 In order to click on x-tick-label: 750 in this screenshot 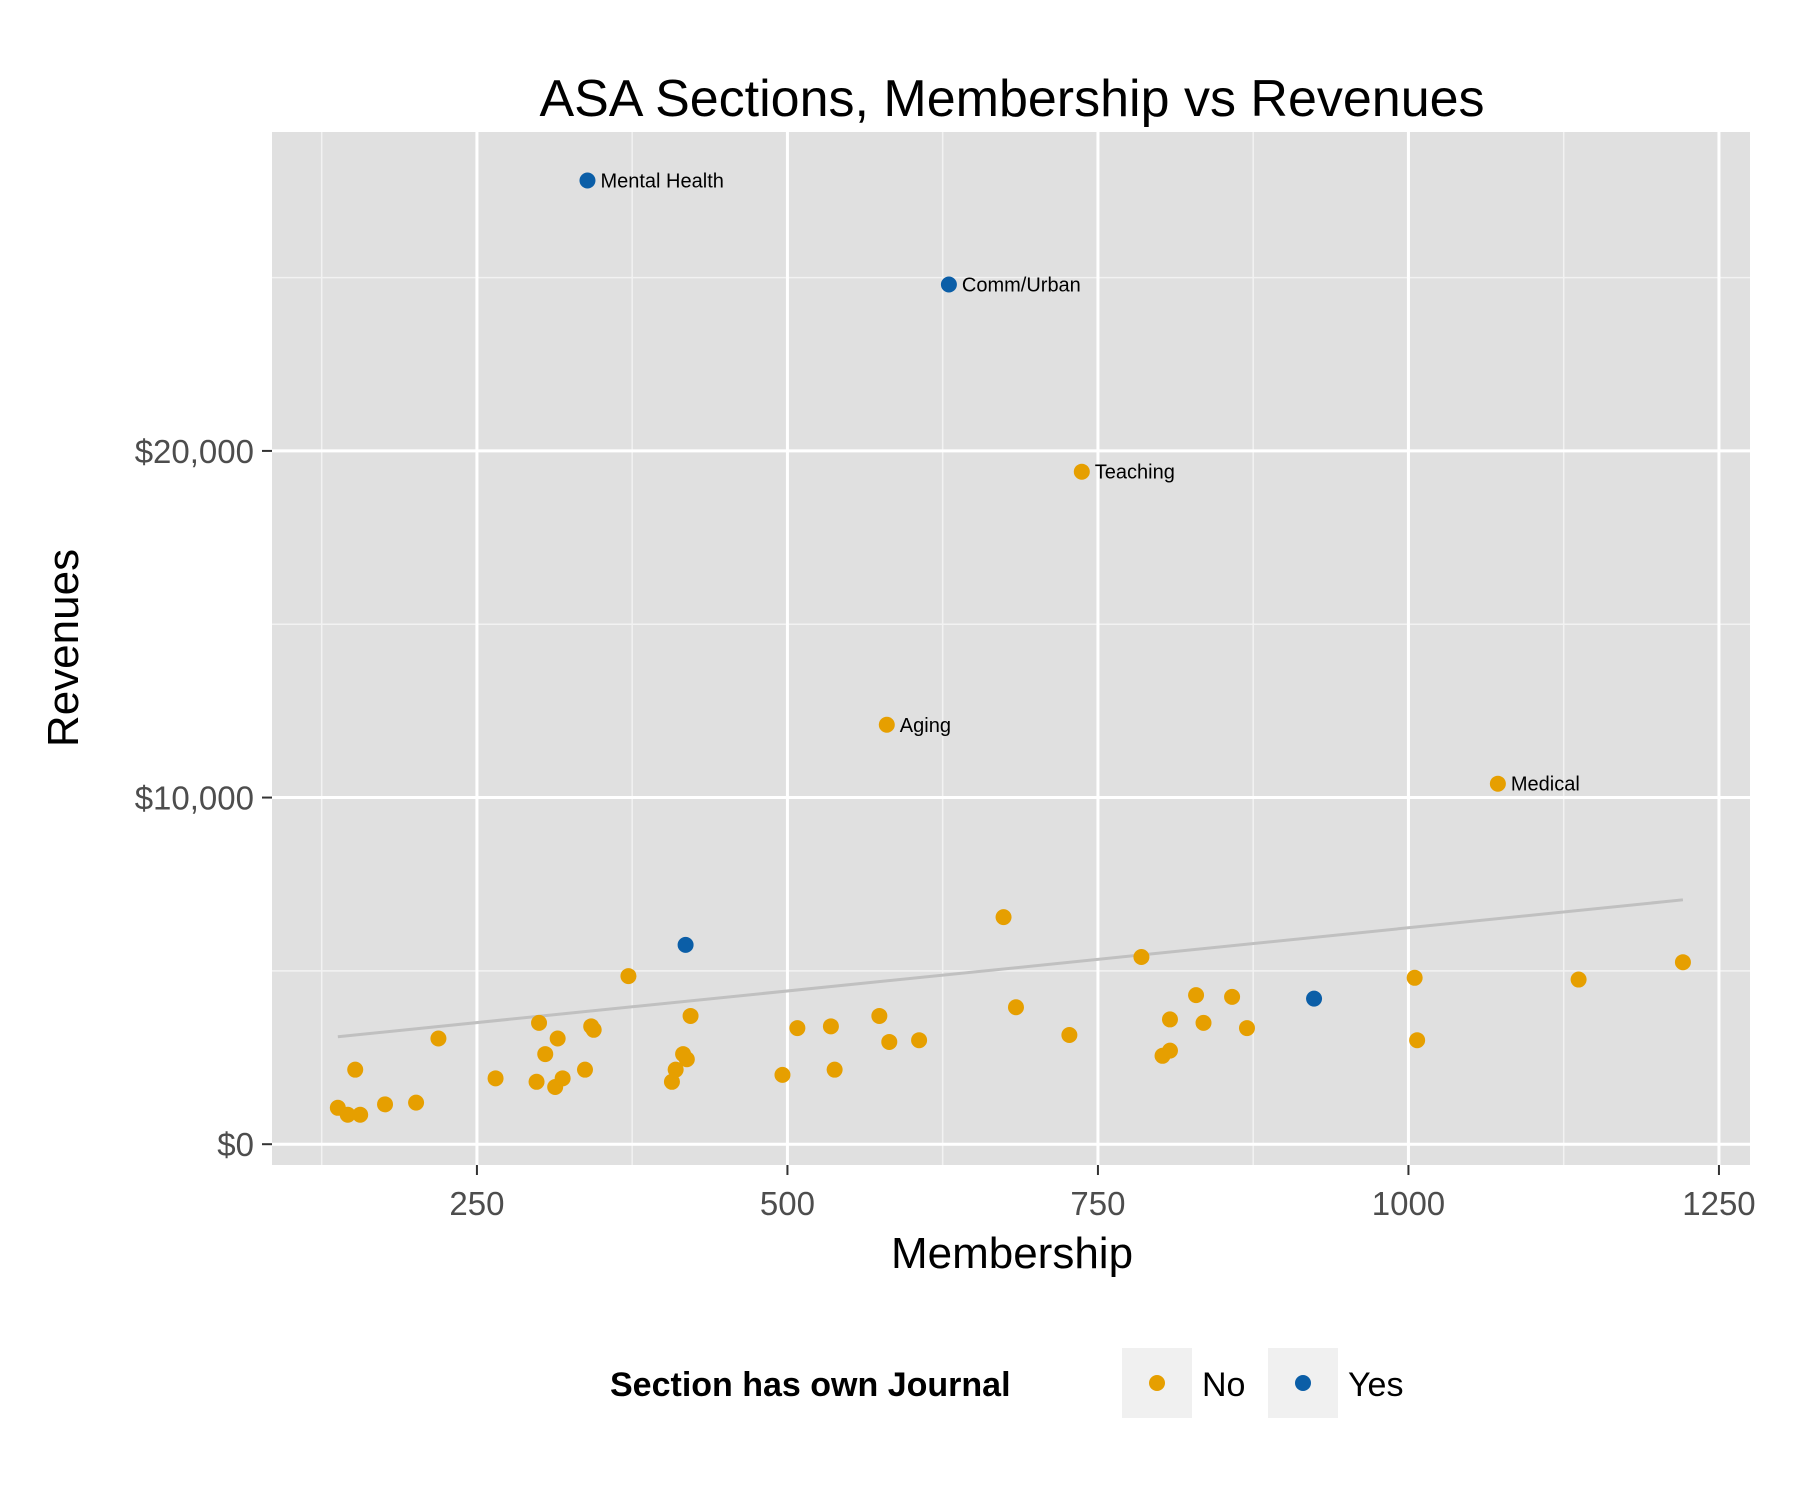, I will do `click(1097, 1203)`.